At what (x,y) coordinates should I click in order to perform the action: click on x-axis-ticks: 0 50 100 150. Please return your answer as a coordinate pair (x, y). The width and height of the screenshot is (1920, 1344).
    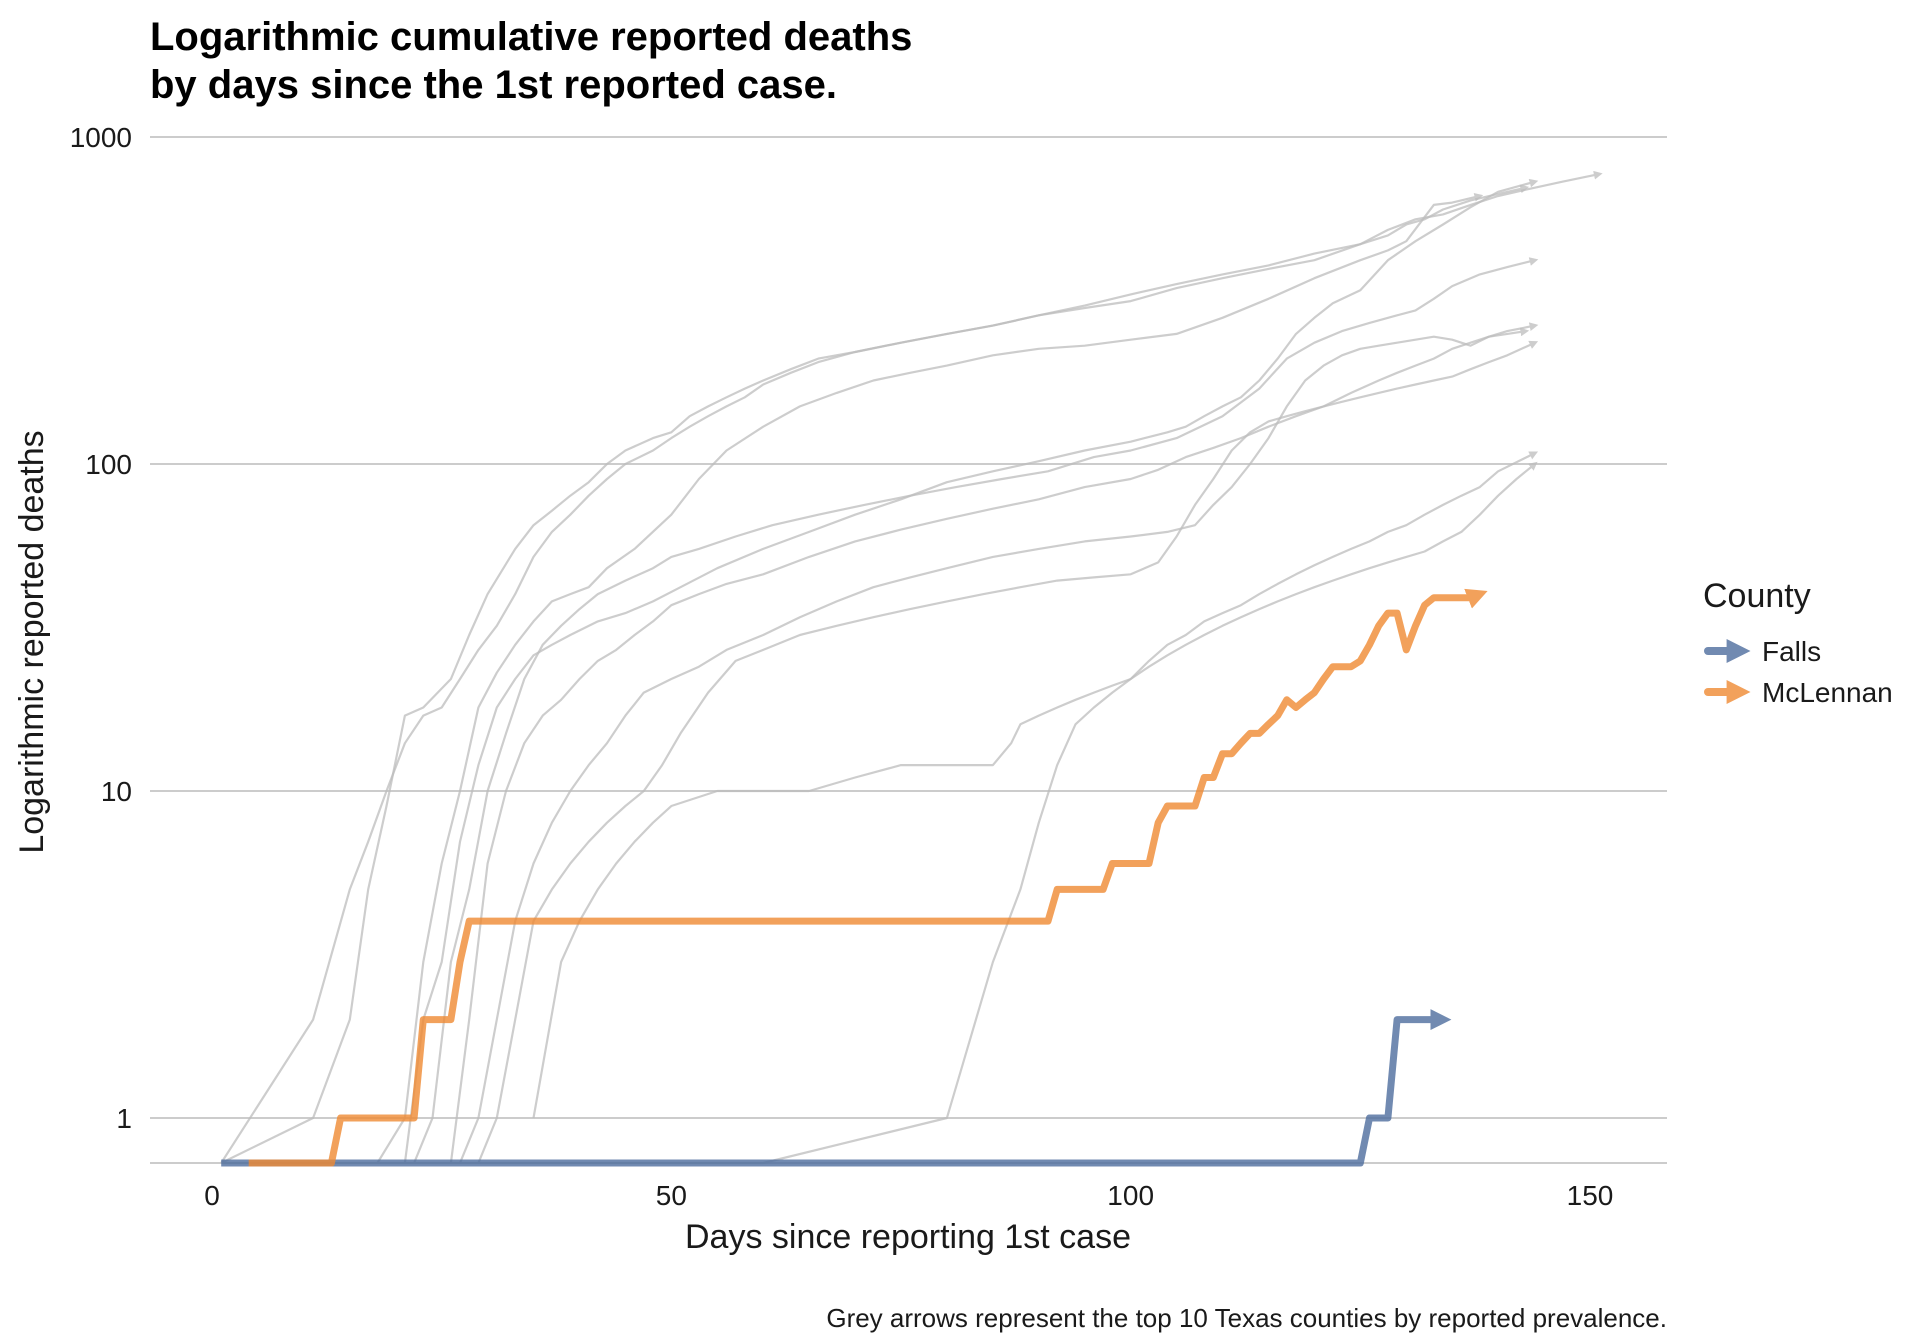
    Looking at the image, I should click on (908, 1195).